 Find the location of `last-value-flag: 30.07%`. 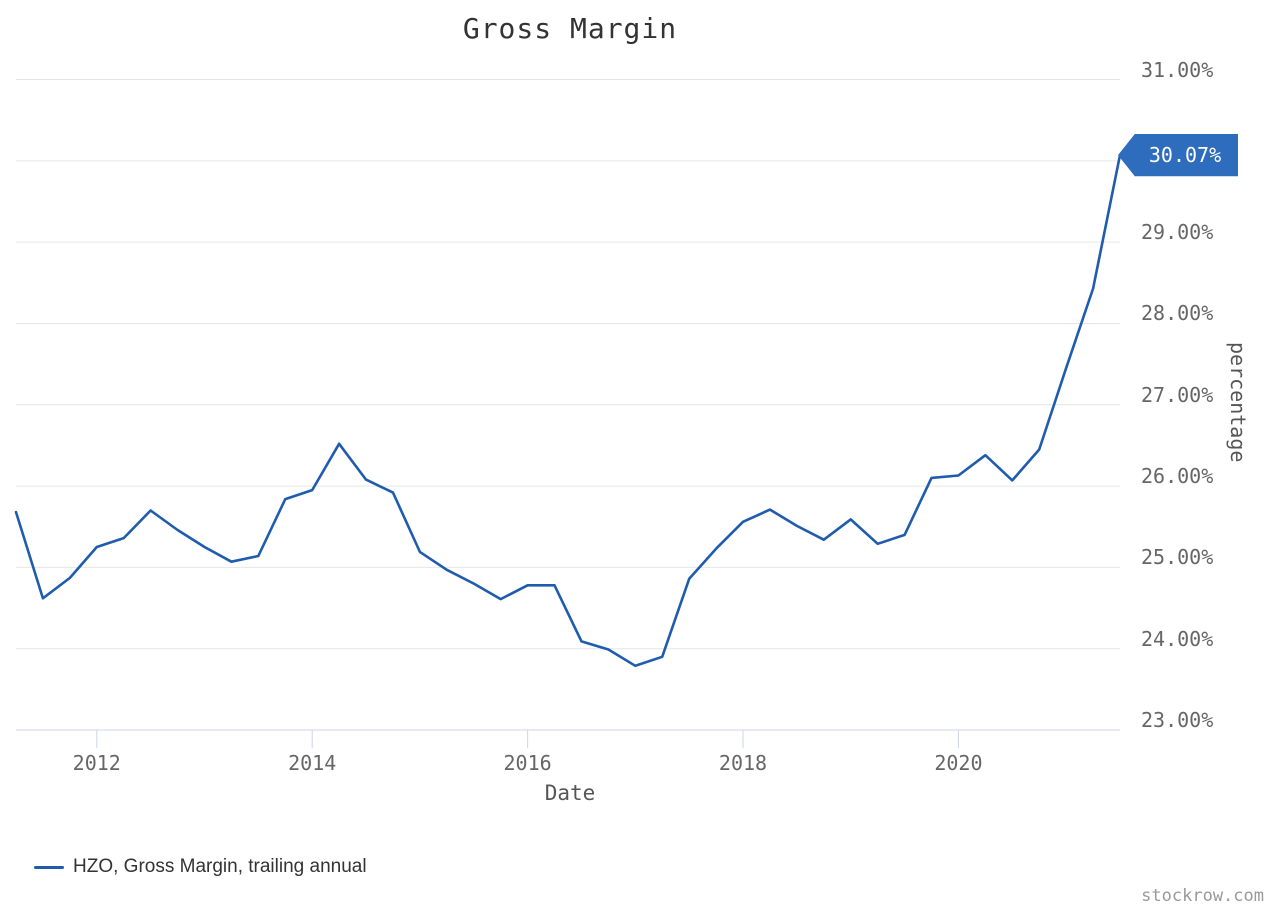

last-value-flag: 30.07% is located at coordinates (1178, 155).